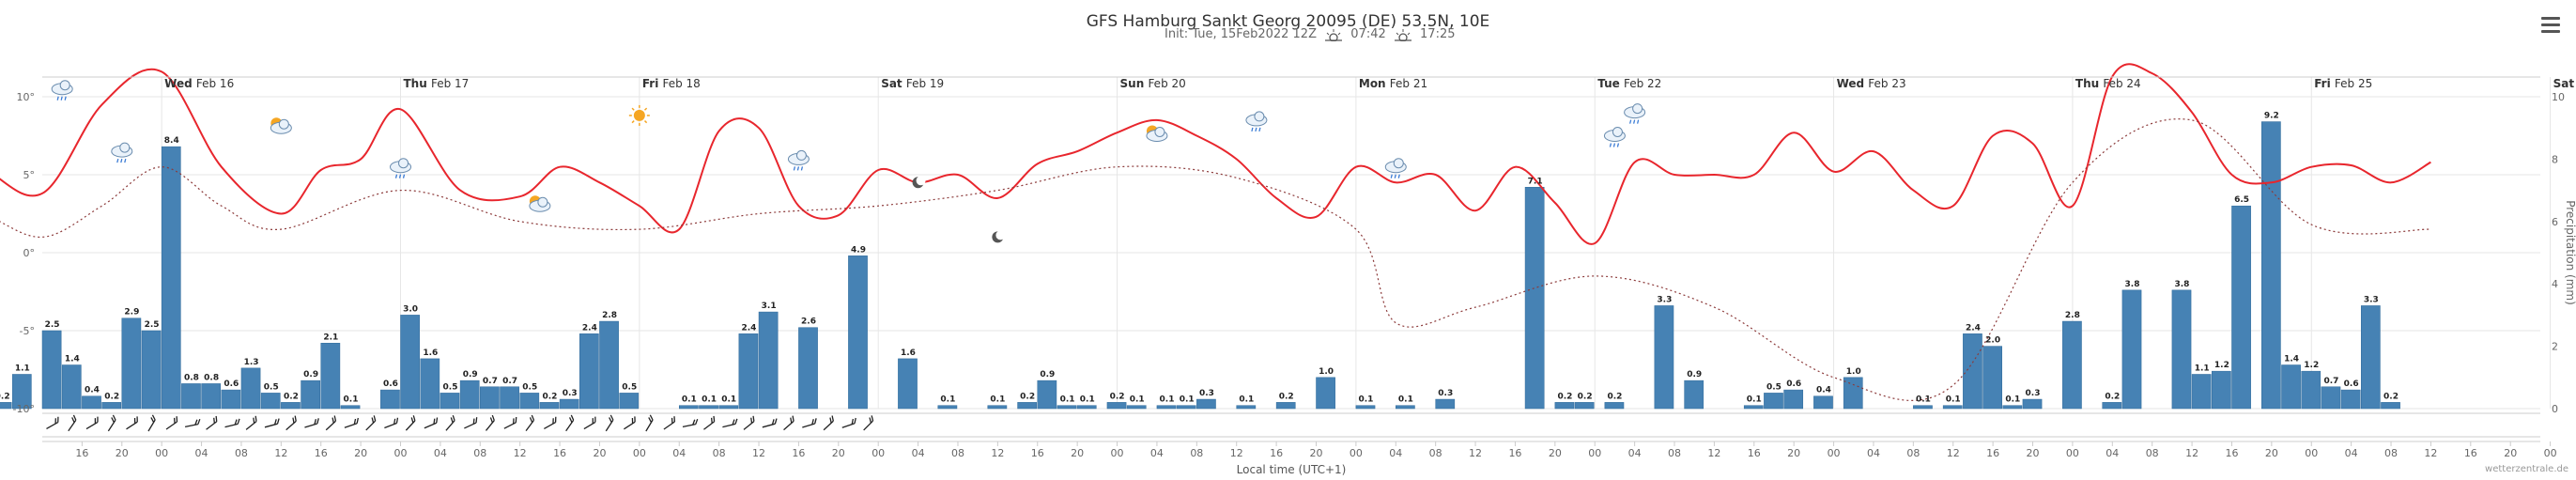  I want to click on day-label: Tue Feb 22, so click(1629, 83).